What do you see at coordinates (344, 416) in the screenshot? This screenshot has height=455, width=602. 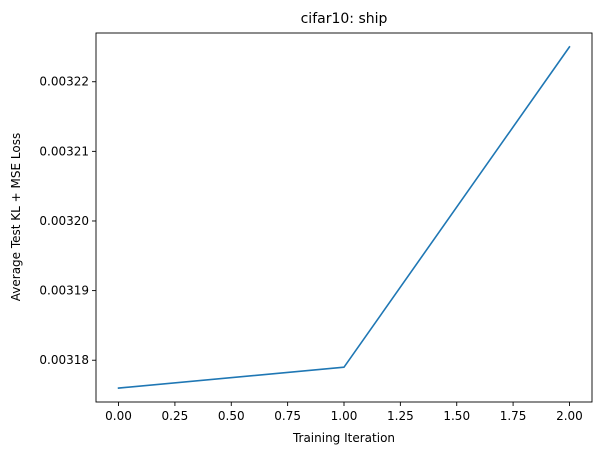 I see `x-tick-label: 1.00` at bounding box center [344, 416].